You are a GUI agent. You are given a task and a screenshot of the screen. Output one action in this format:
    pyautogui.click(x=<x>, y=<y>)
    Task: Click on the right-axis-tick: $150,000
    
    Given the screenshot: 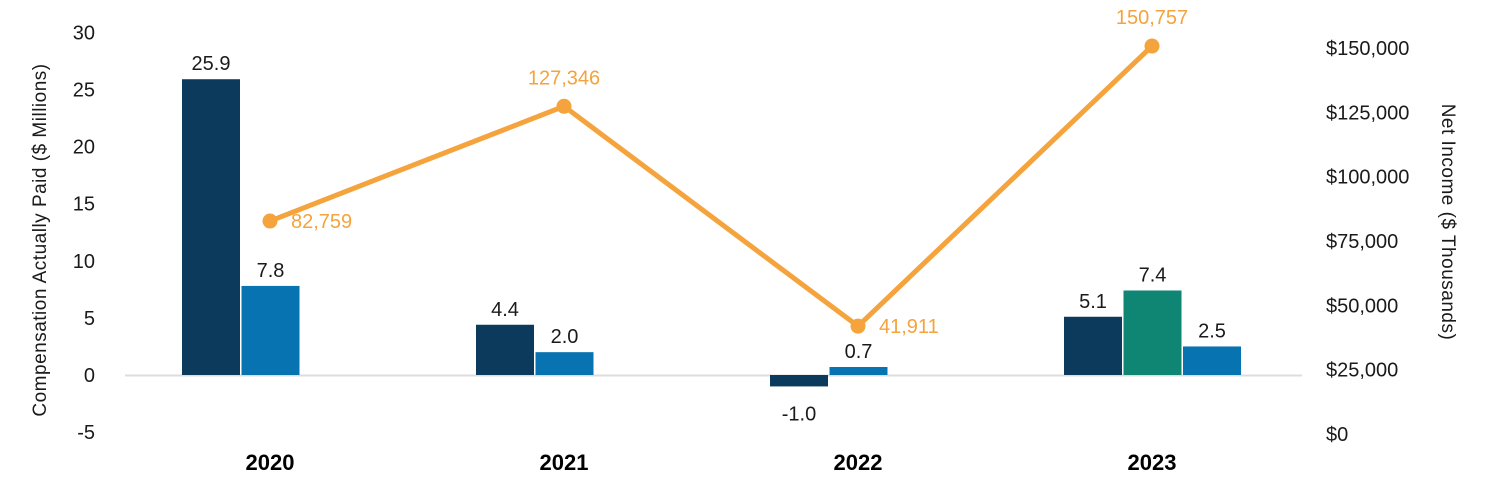 What is the action you would take?
    pyautogui.click(x=1367, y=49)
    